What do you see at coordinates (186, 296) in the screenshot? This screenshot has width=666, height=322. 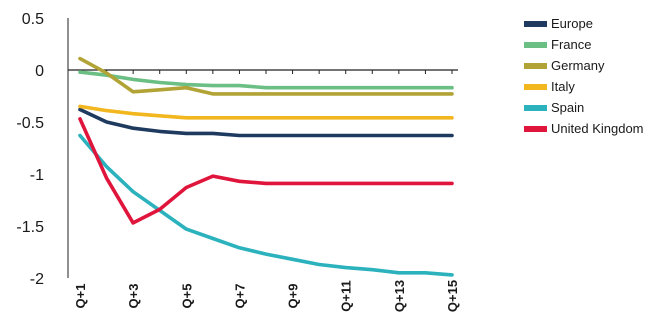 I see `x-tick-label: Q+5` at bounding box center [186, 296].